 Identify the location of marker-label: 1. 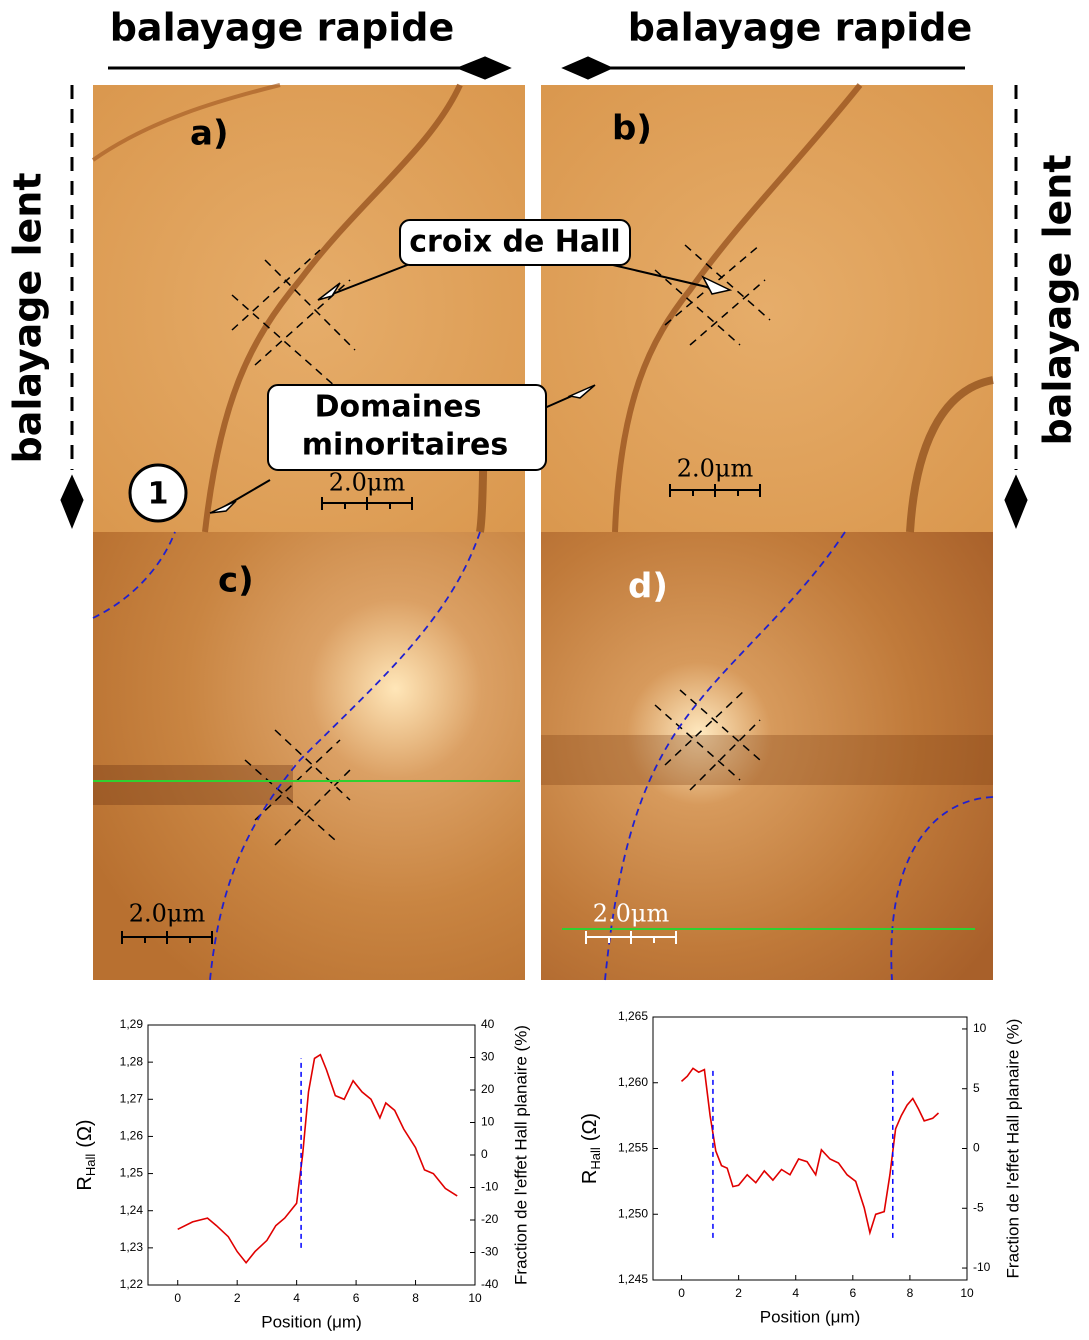
(158, 494).